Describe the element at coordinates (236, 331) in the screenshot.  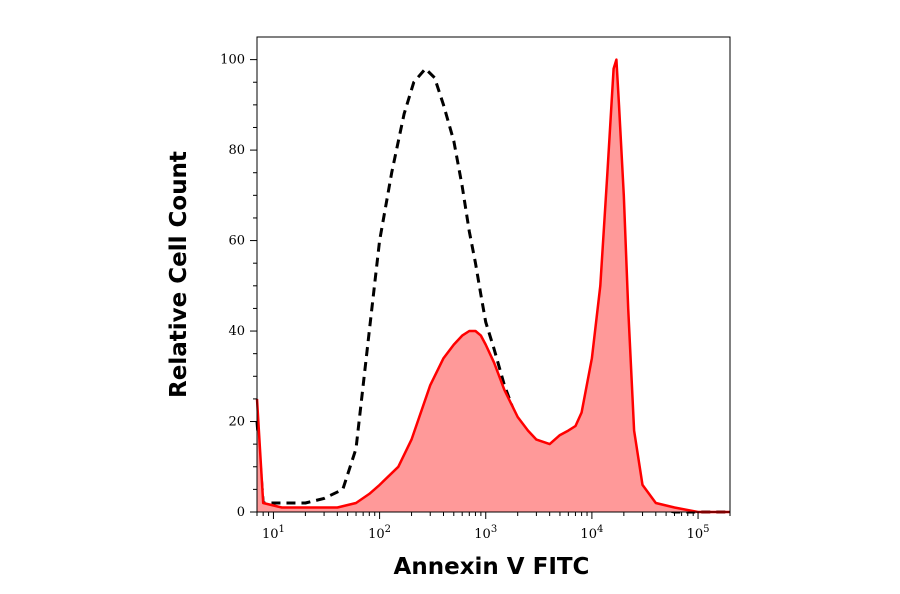
I see `y-tick-label: 40` at that location.